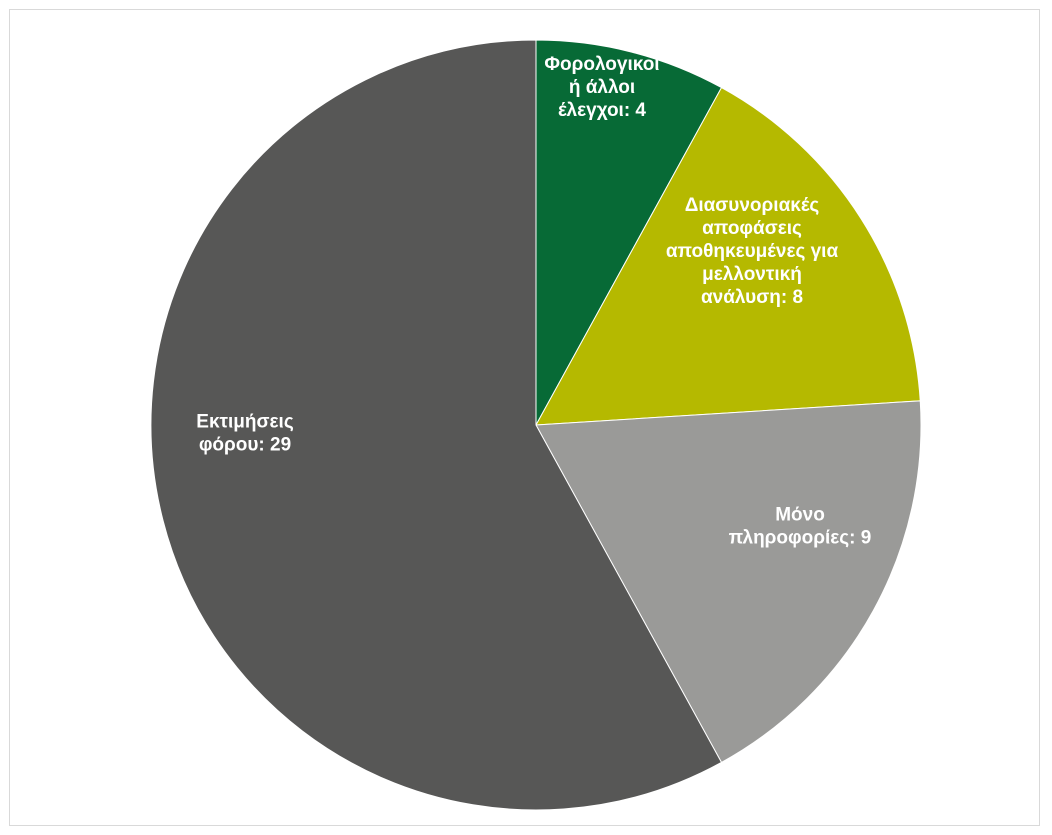 The height and width of the screenshot is (835, 1052). What do you see at coordinates (800, 527) in the screenshot?
I see `slice-label-3: Μόνο πληροφορίες: 9` at bounding box center [800, 527].